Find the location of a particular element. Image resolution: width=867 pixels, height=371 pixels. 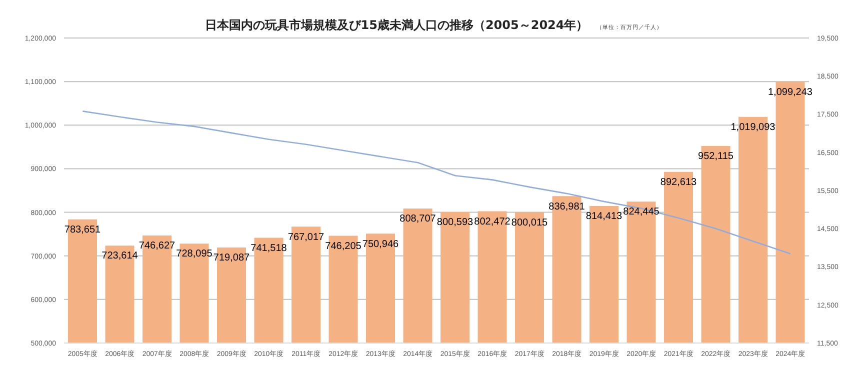

data-label: 802,472 is located at coordinates (492, 222).